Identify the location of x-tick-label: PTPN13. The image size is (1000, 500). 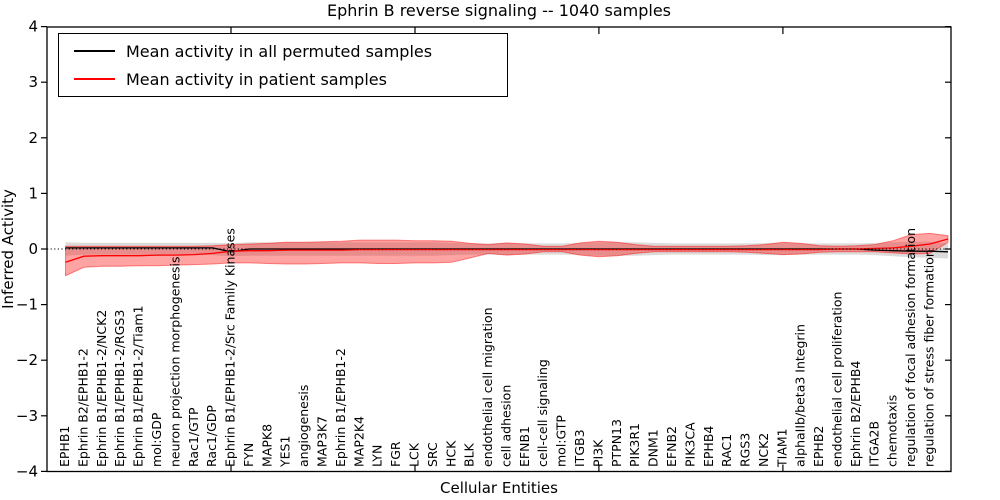
(616, 443).